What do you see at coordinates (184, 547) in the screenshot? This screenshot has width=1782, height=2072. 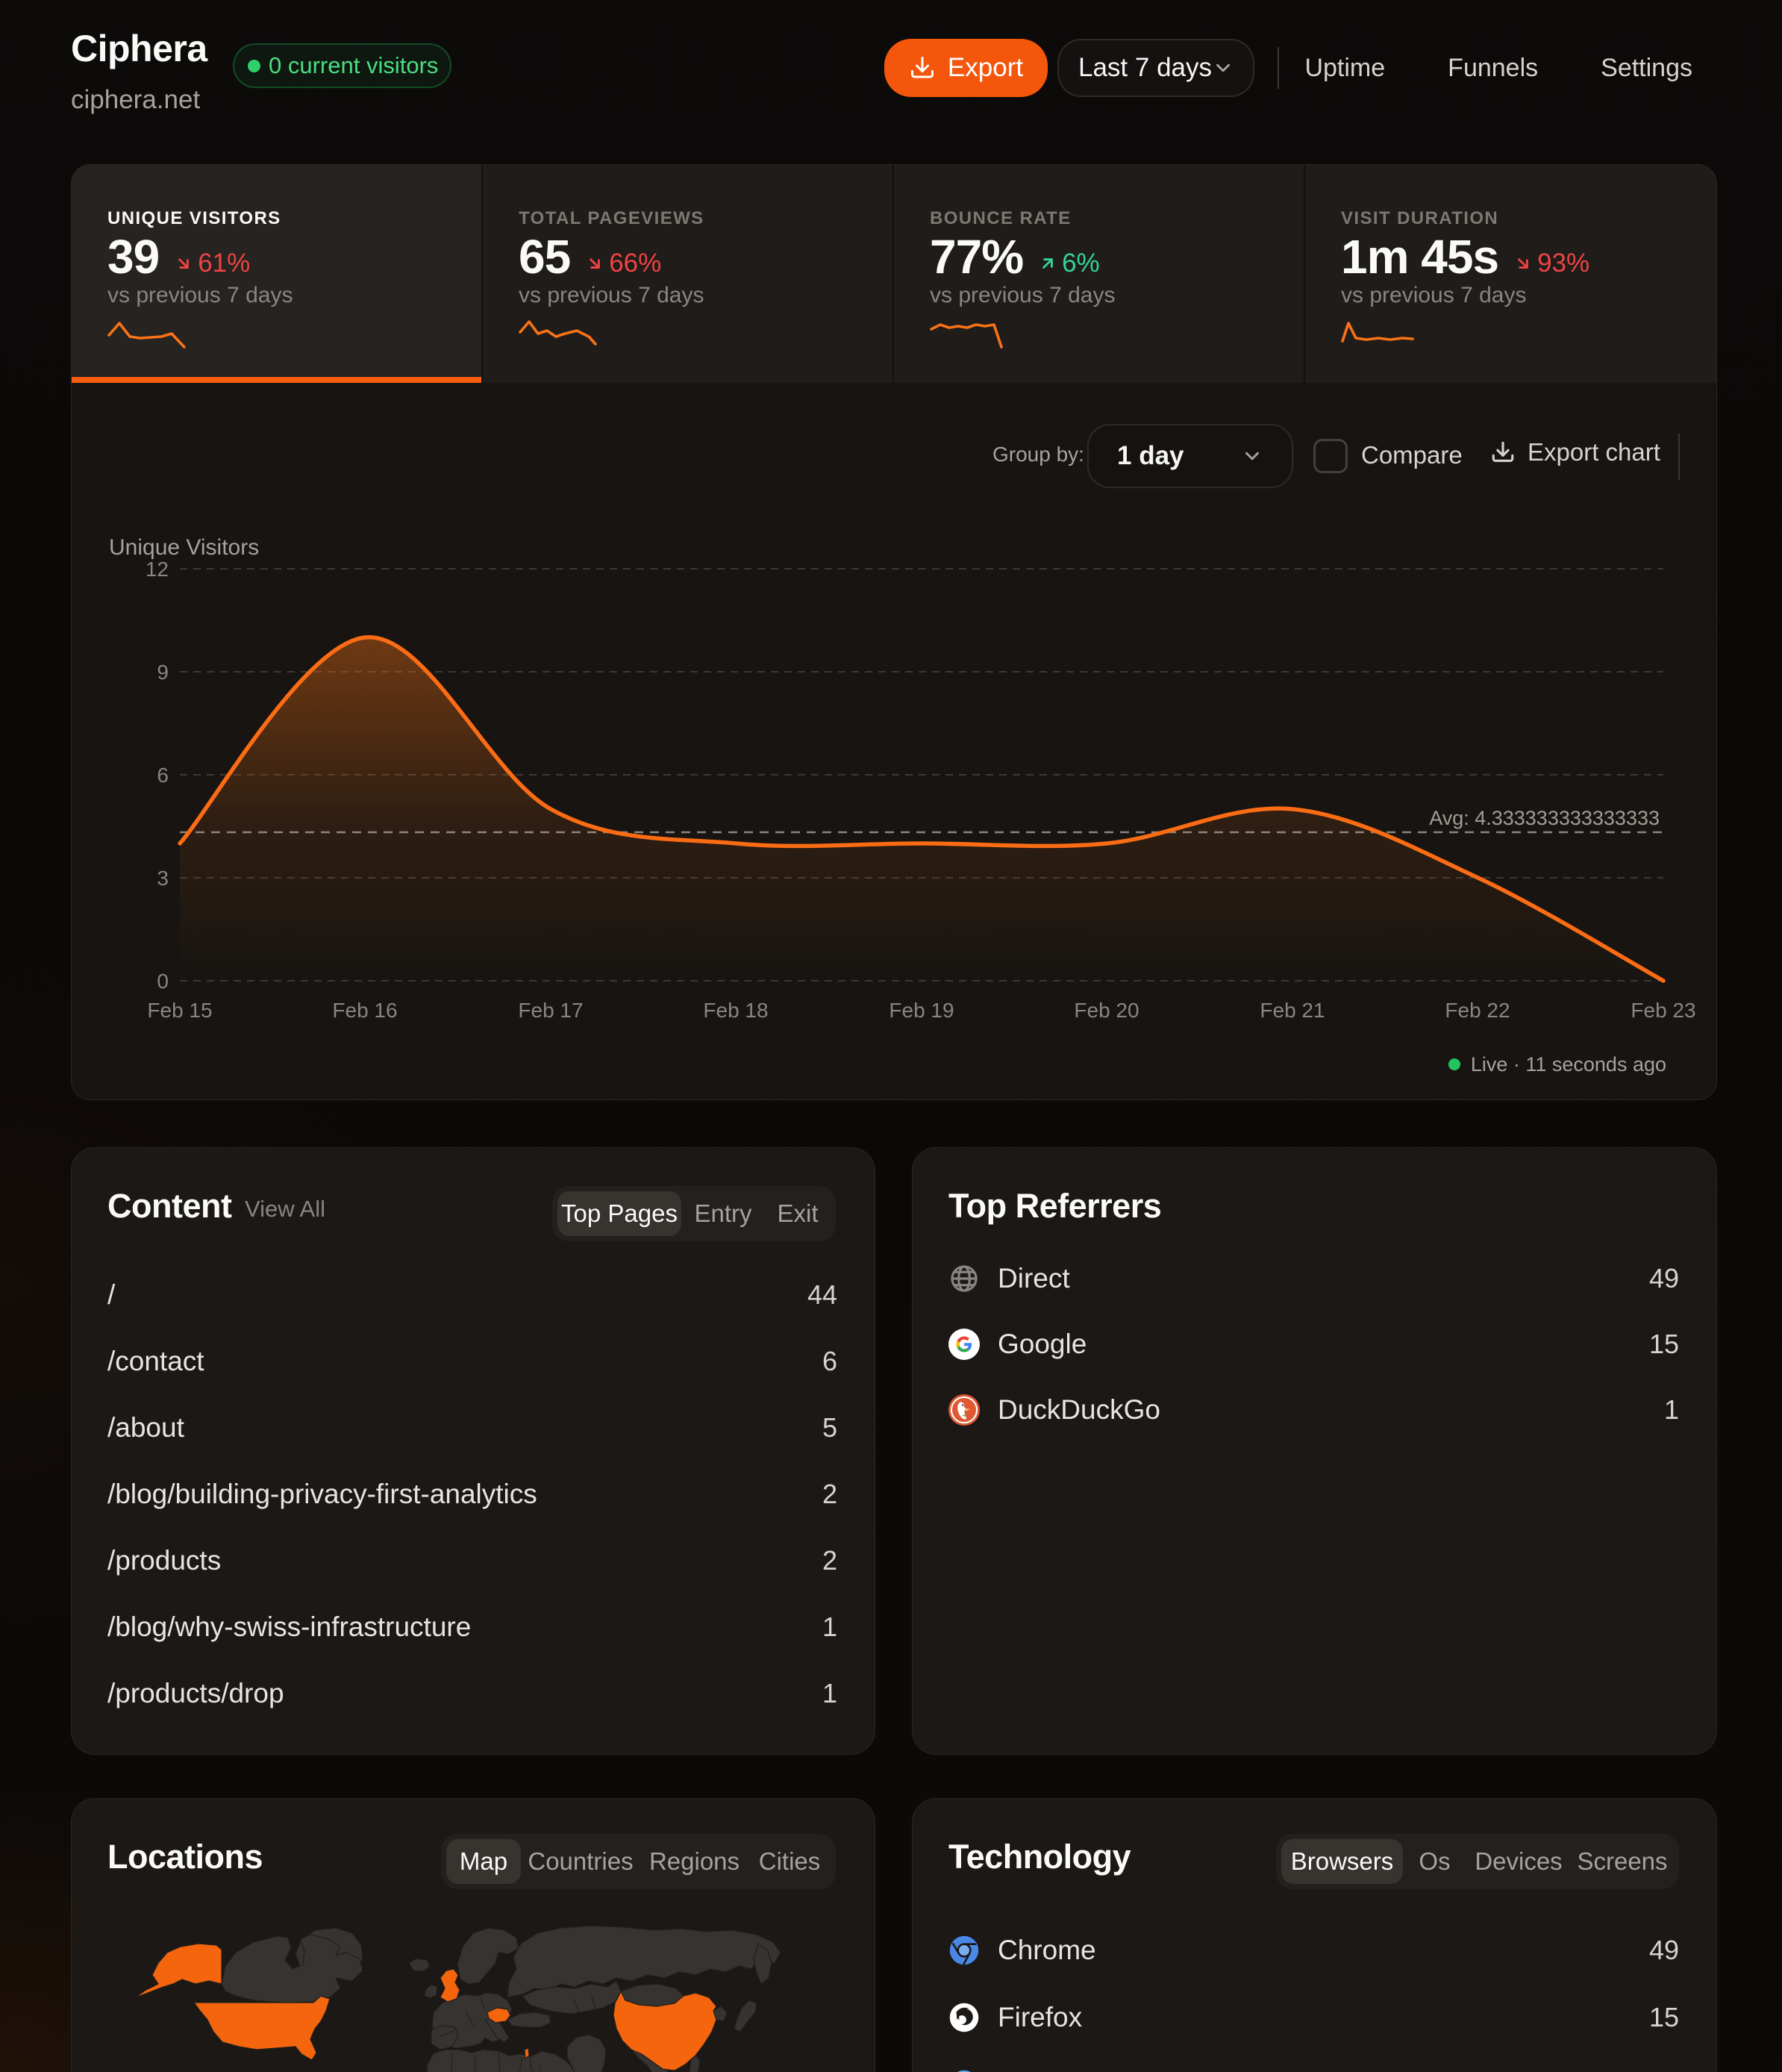 I see `svg-text: Unique Visitors` at bounding box center [184, 547].